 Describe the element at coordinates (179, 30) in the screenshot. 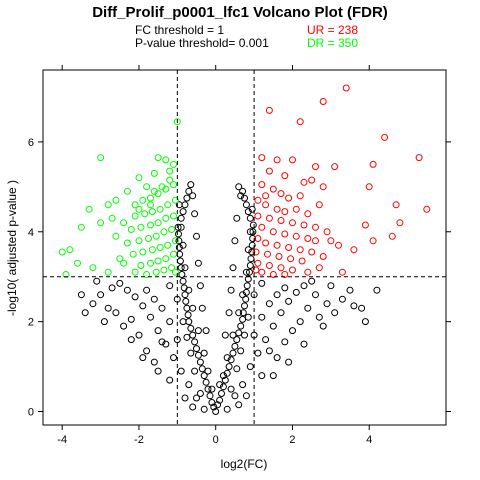

I see `fc-threshold-label: FC threshold = 1` at that location.